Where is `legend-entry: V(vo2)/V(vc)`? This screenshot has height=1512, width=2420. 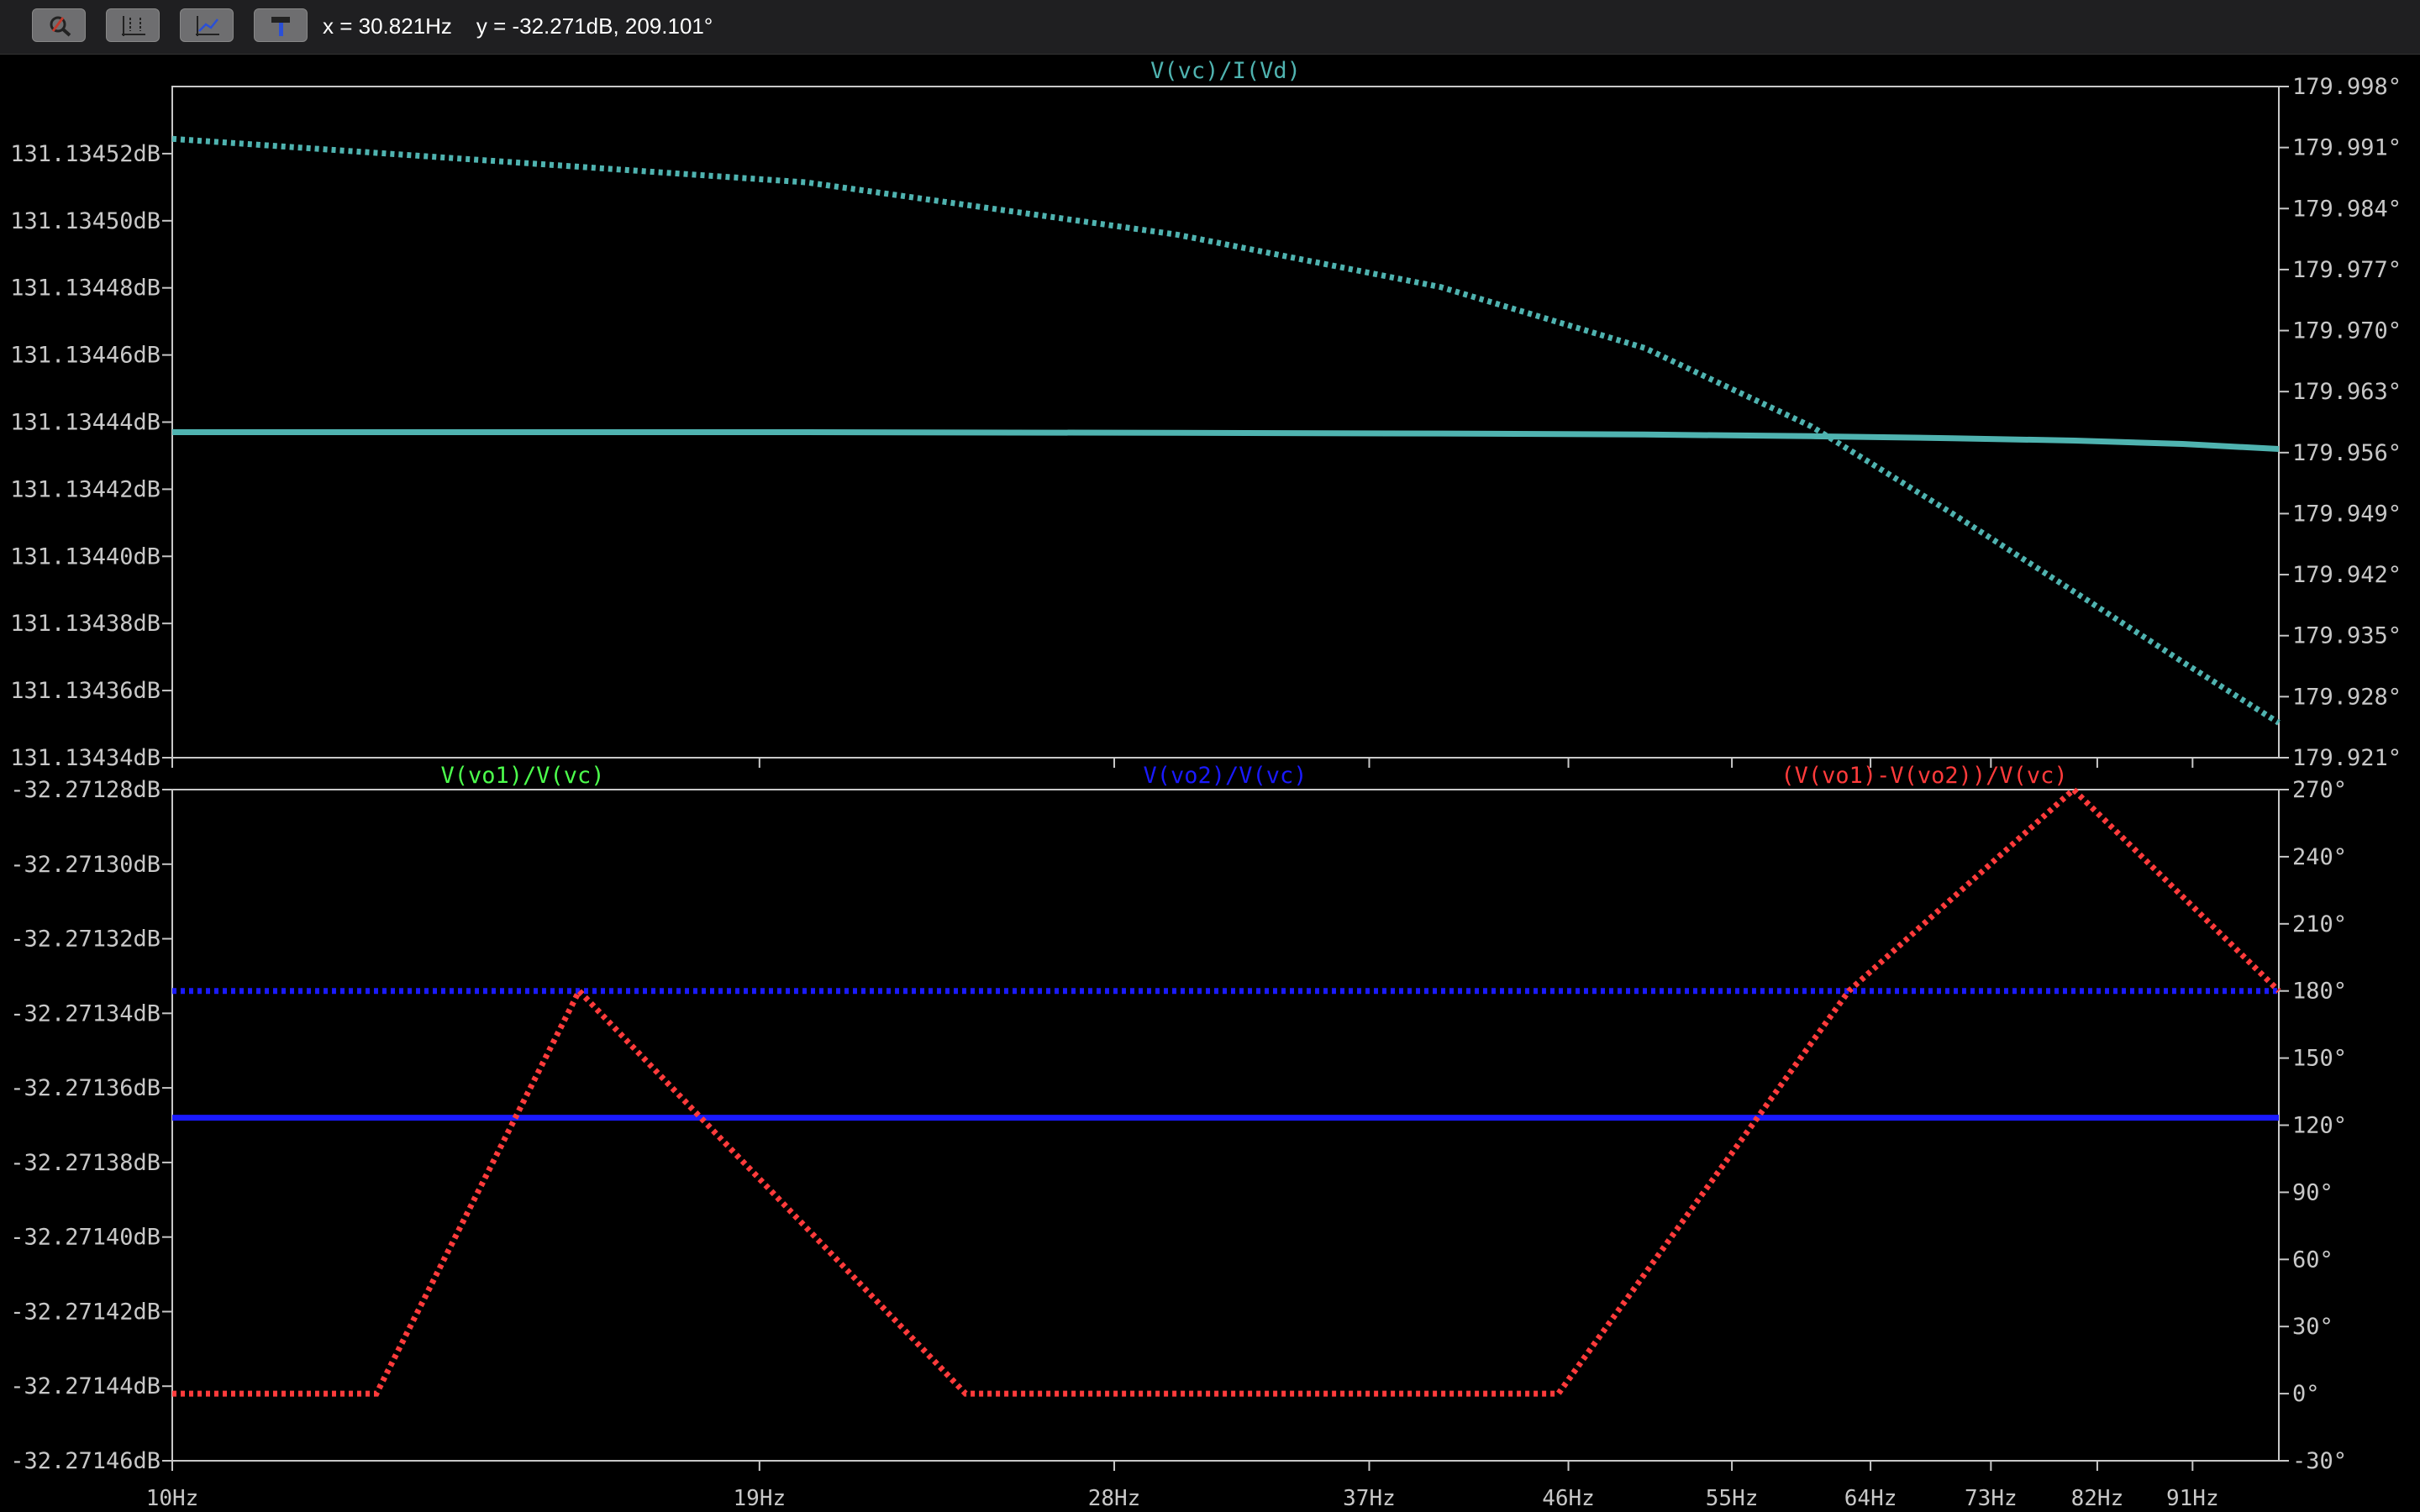 legend-entry: V(vo2)/V(vc) is located at coordinates (1225, 776).